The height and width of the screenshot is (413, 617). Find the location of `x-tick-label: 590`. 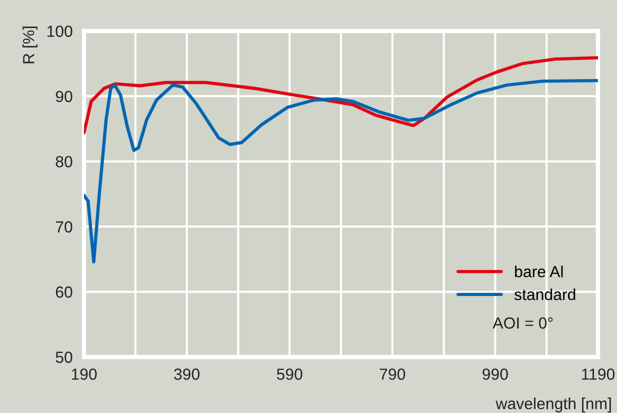

x-tick-label: 590 is located at coordinates (289, 374).